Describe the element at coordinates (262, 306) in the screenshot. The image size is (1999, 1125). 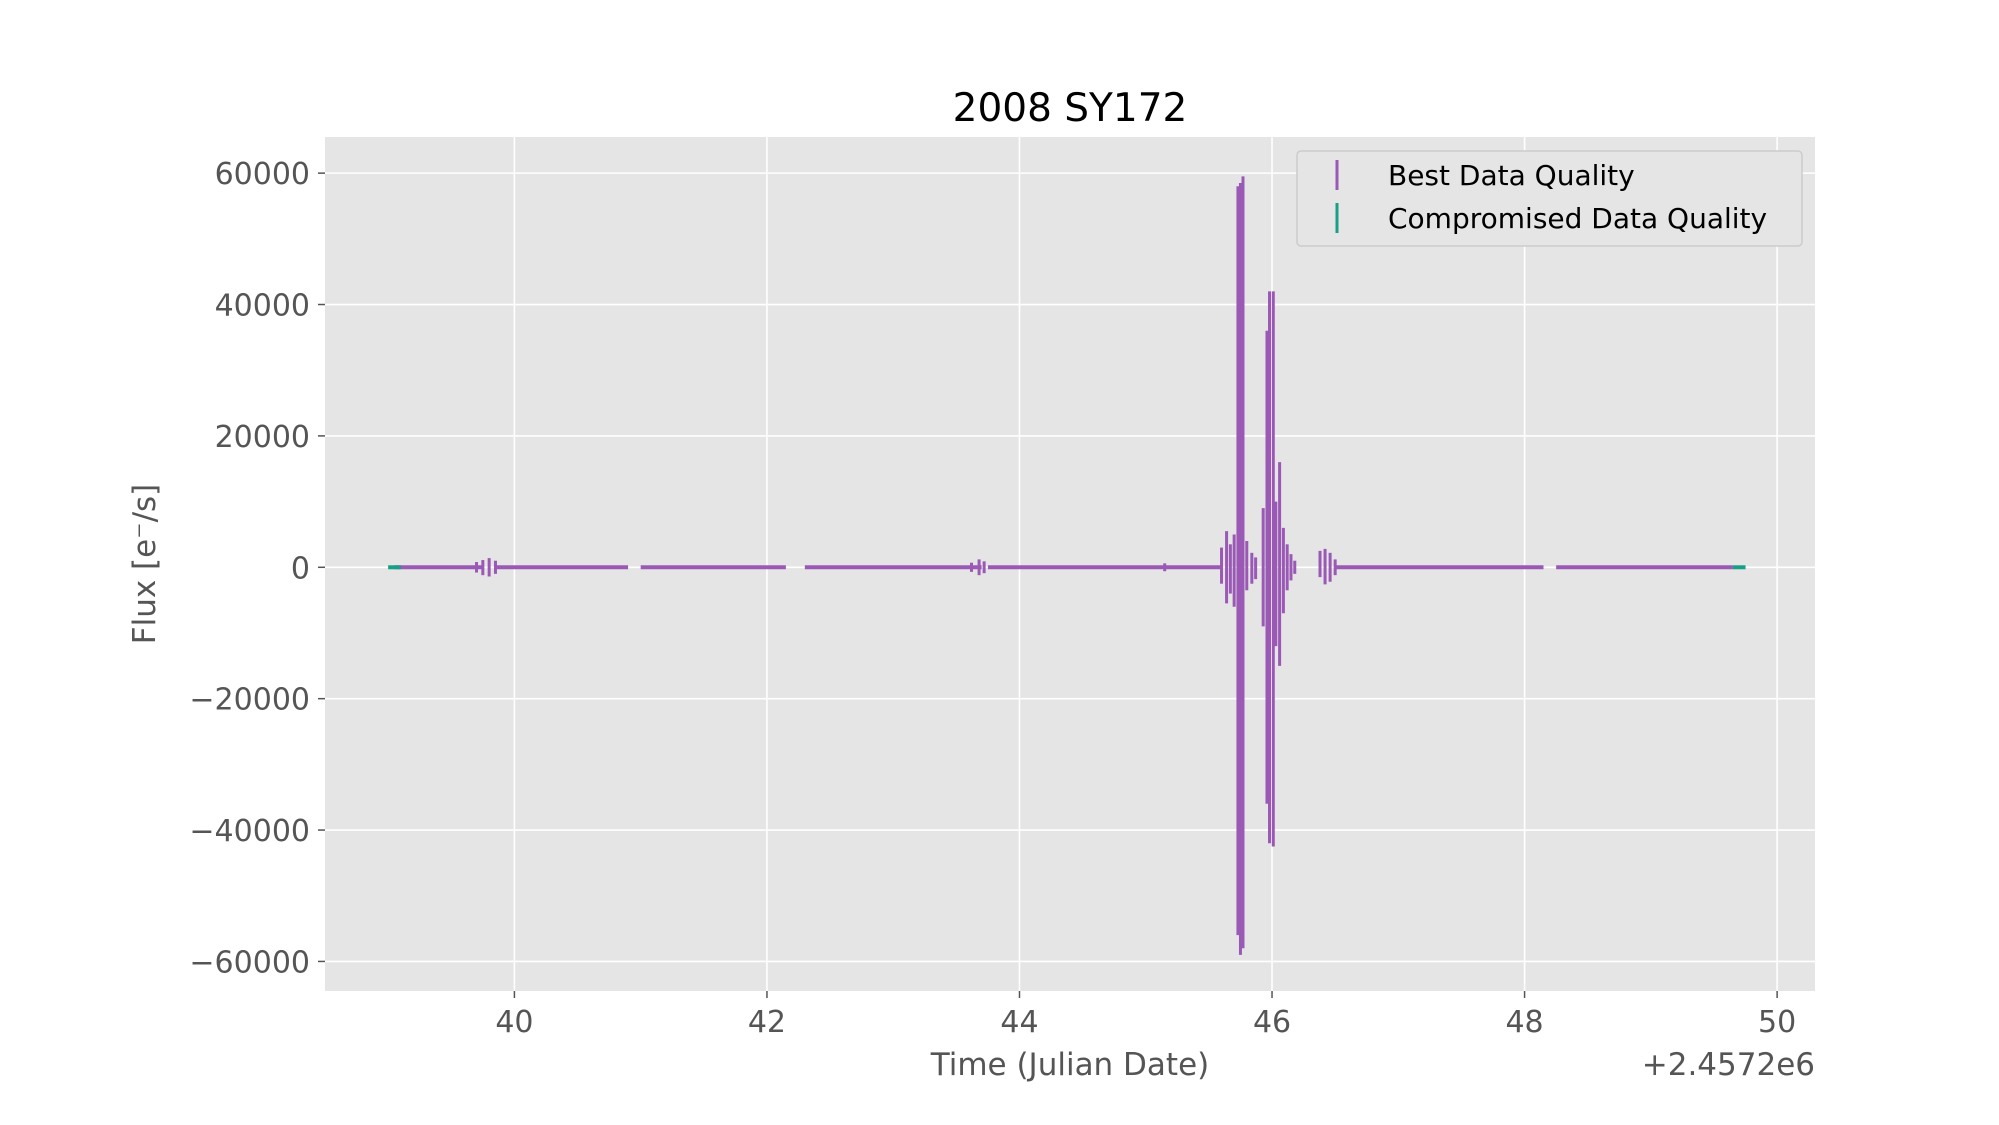
I see `y-tick-label: 40000` at that location.